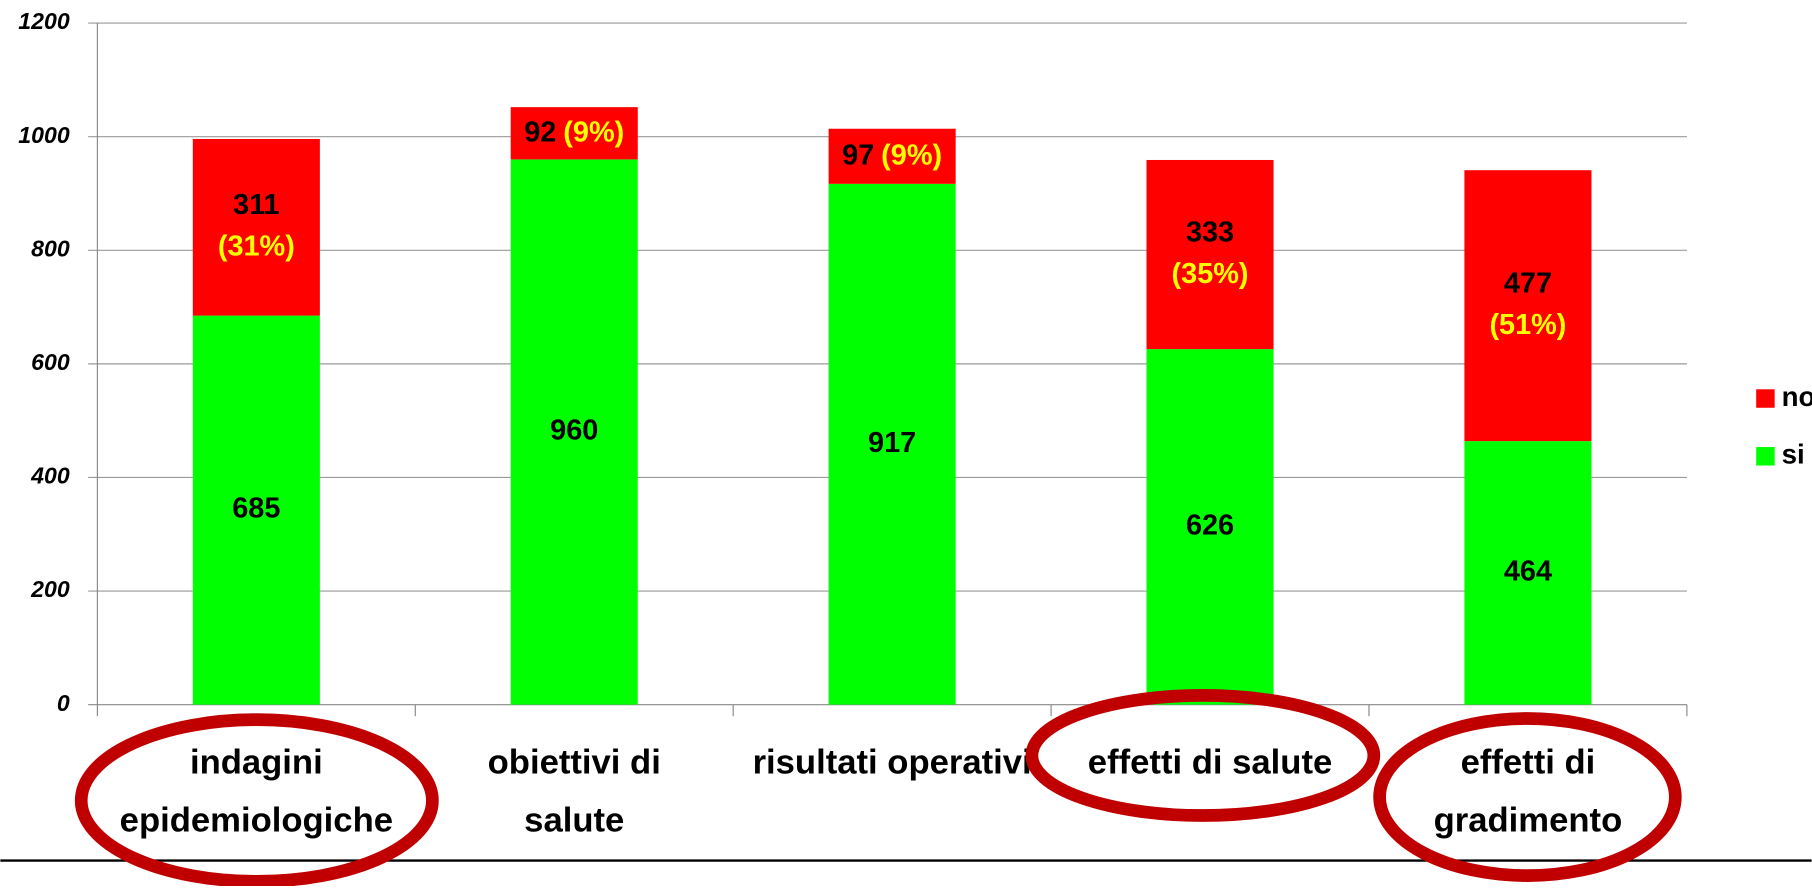 Image resolution: width=1812 pixels, height=891 pixels. What do you see at coordinates (256, 792) in the screenshot?
I see `x-tick-label: indagini epidemiologiche` at bounding box center [256, 792].